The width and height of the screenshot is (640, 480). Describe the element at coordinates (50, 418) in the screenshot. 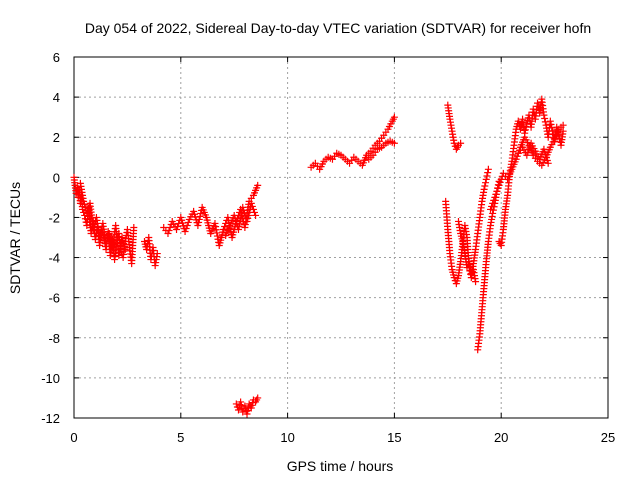

I see `y-tick-label: -12` at that location.